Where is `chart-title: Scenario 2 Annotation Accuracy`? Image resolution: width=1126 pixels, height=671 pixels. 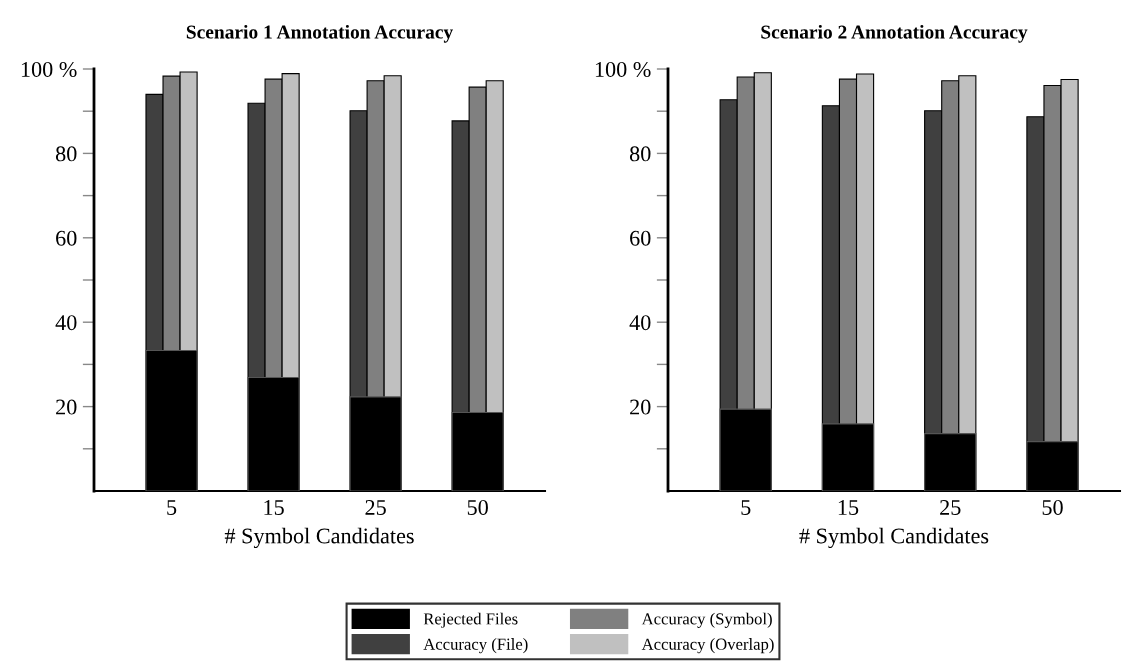
chart-title: Scenario 2 Annotation Accuracy is located at coordinates (894, 33).